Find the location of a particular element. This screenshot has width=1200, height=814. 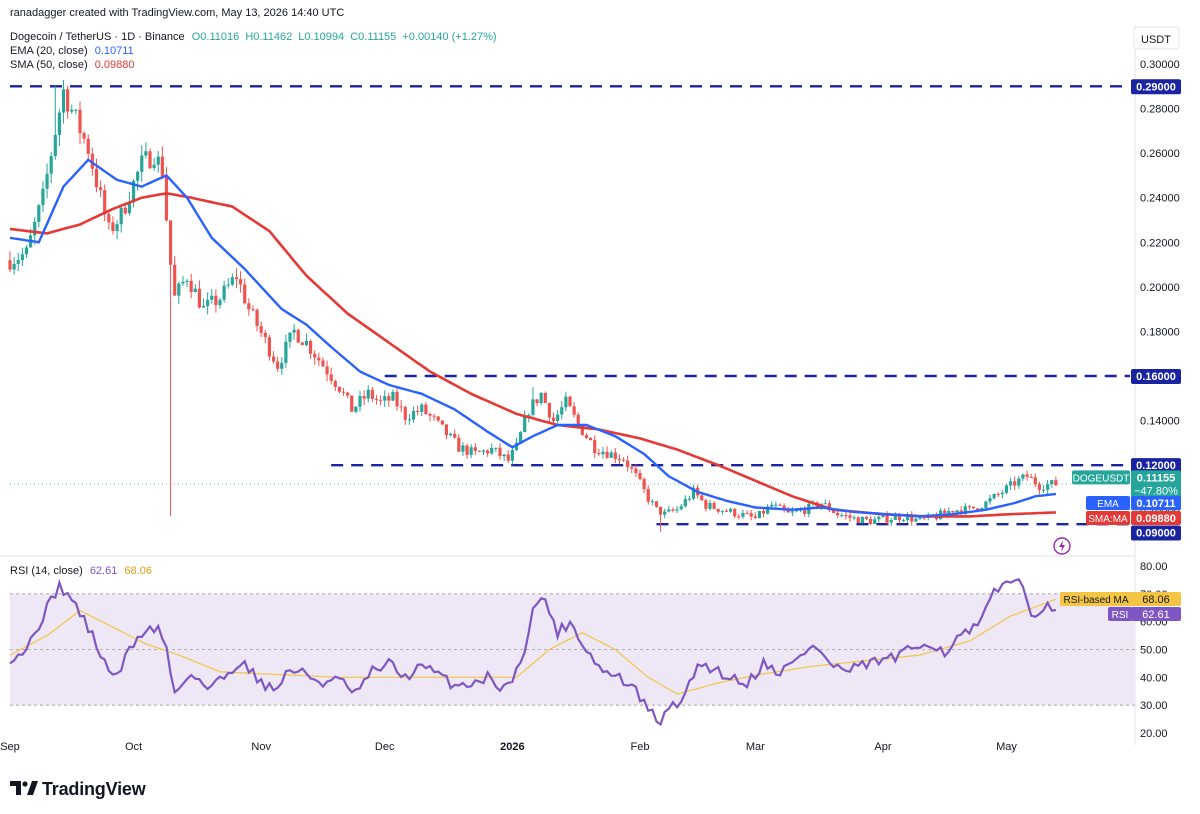

svg-text: RSI-based MA is located at coordinates (1095, 600).